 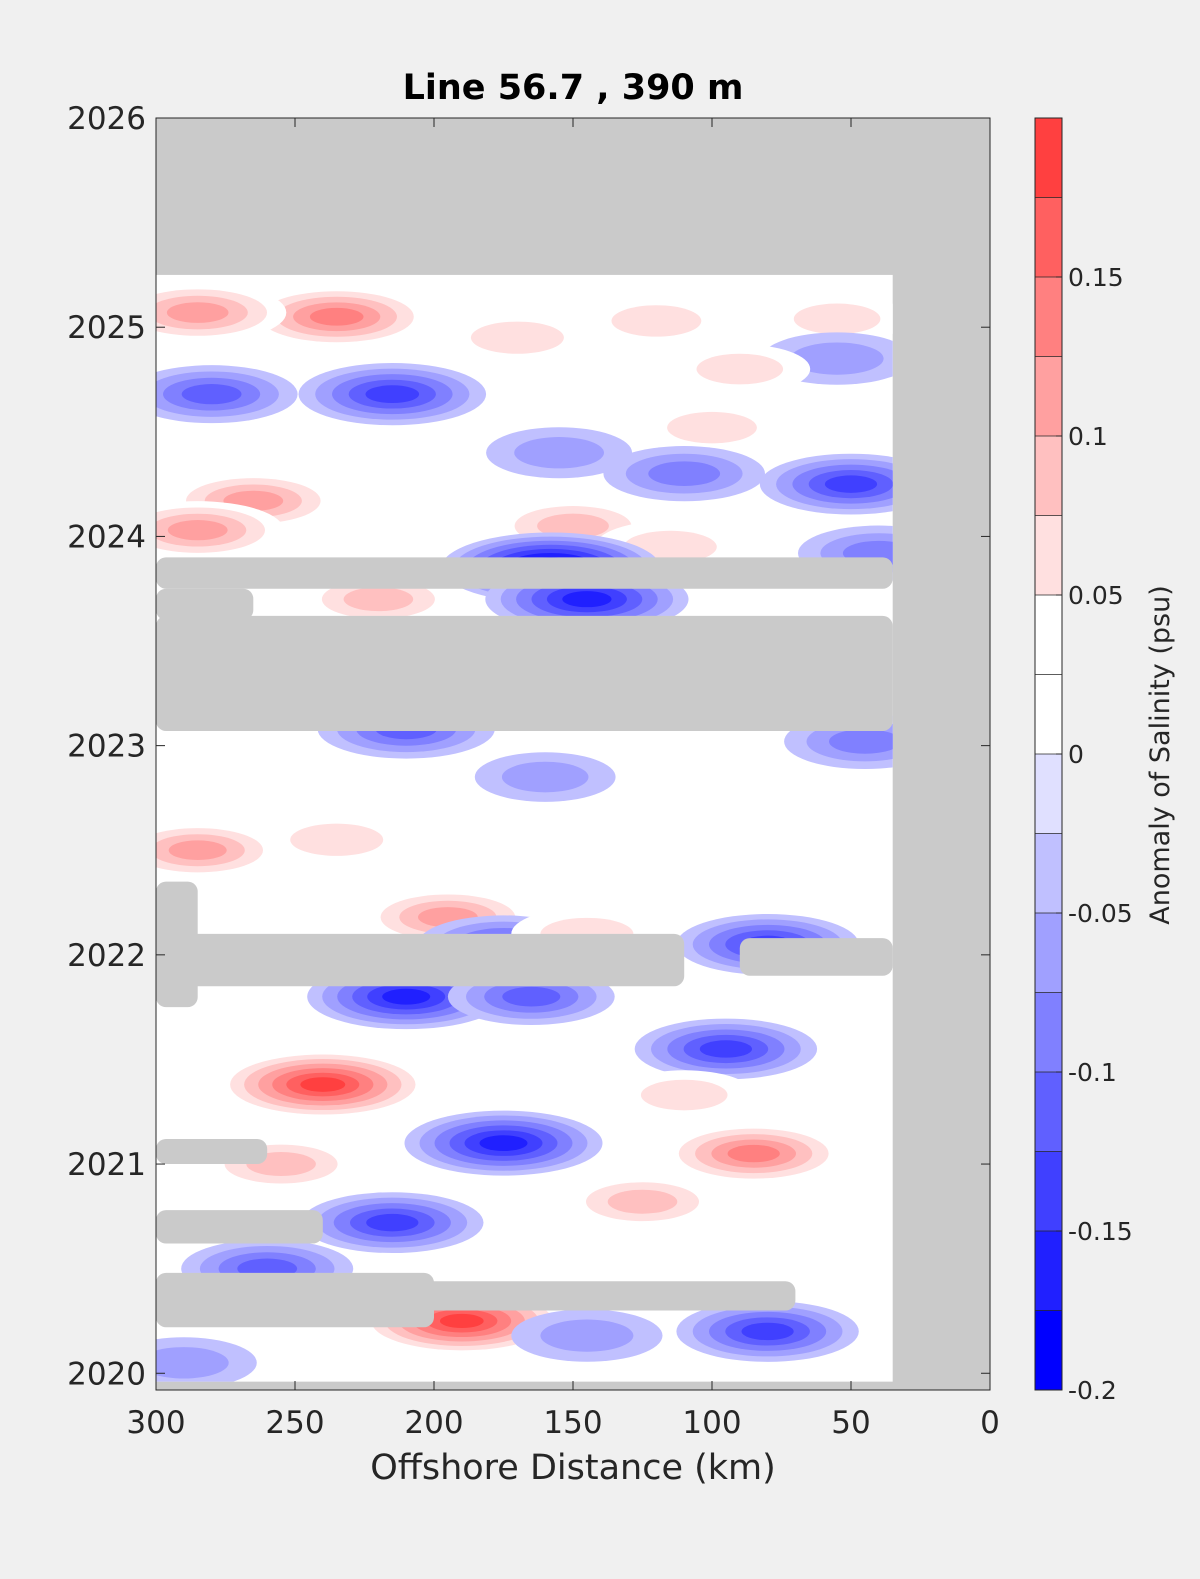 I want to click on y-tick-label: 2026, so click(x=106, y=119).